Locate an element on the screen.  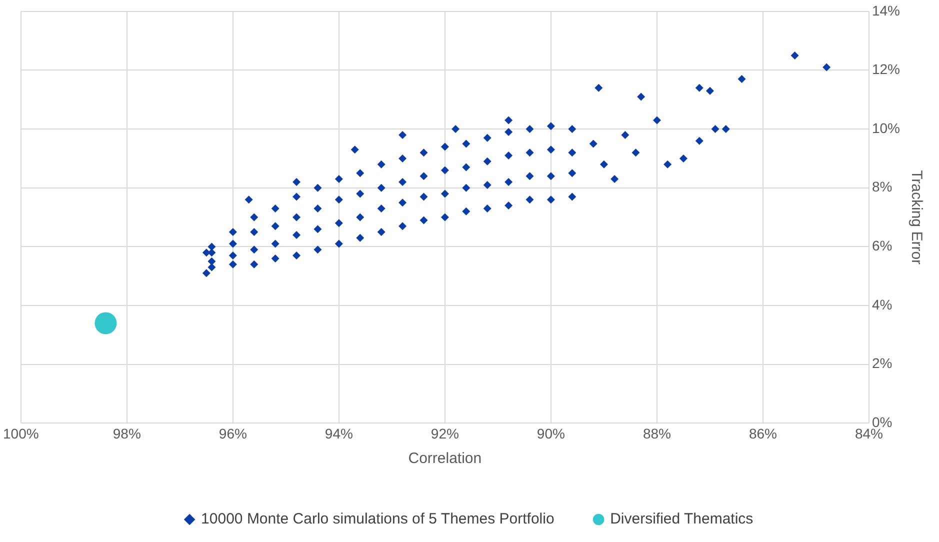
legend-label: Diversified Thematics is located at coordinates (682, 519).